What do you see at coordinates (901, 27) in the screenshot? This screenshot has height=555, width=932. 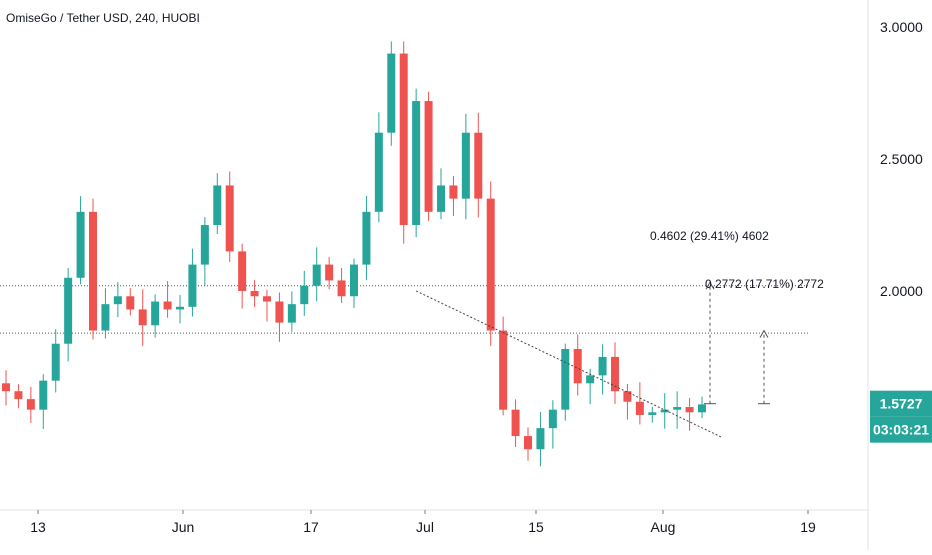 I see `y-tick-label: 3.0000` at bounding box center [901, 27].